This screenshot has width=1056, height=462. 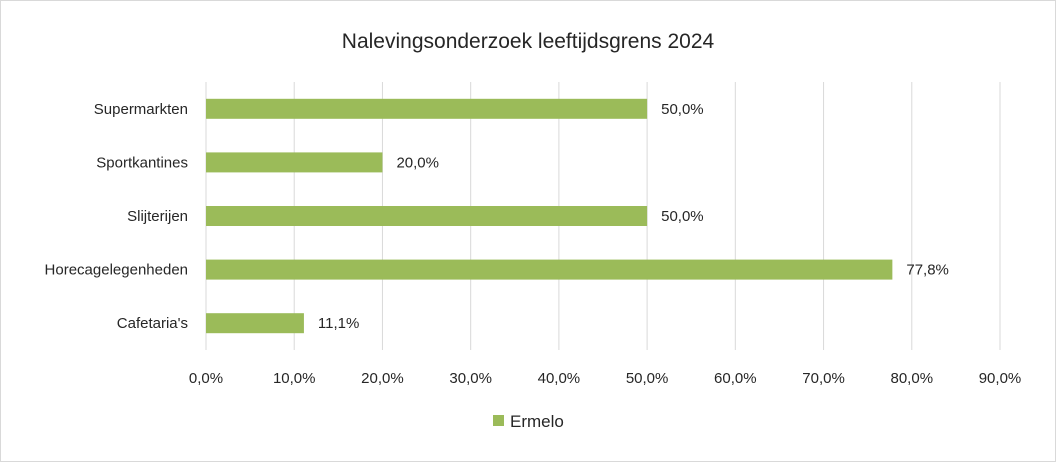 What do you see at coordinates (206, 378) in the screenshot?
I see `x-tick-label: 0,0%` at bounding box center [206, 378].